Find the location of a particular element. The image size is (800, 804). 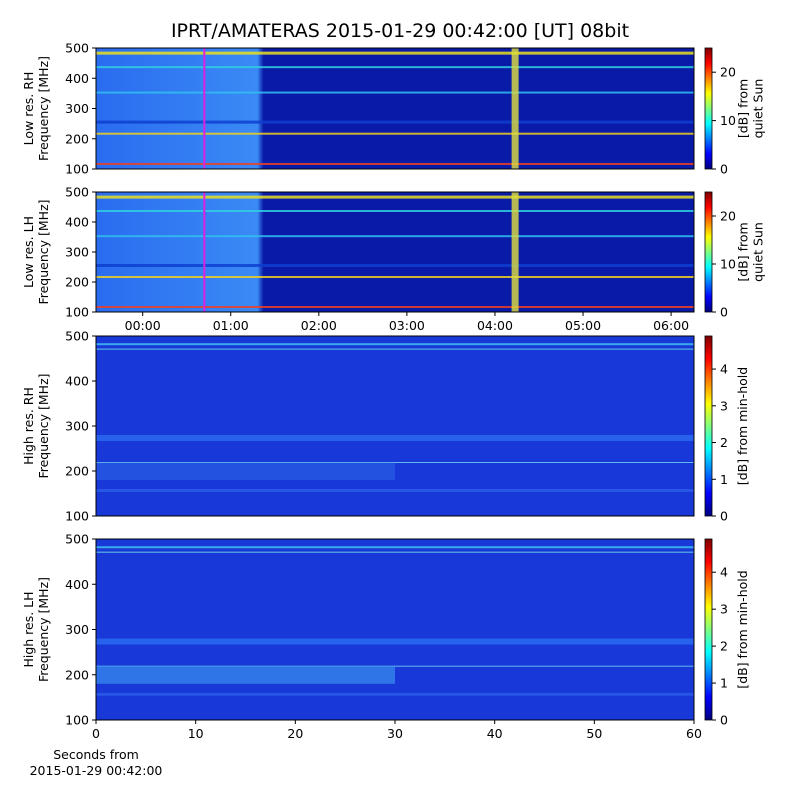

x-axis-label: Seconds from is located at coordinates (96, 754).